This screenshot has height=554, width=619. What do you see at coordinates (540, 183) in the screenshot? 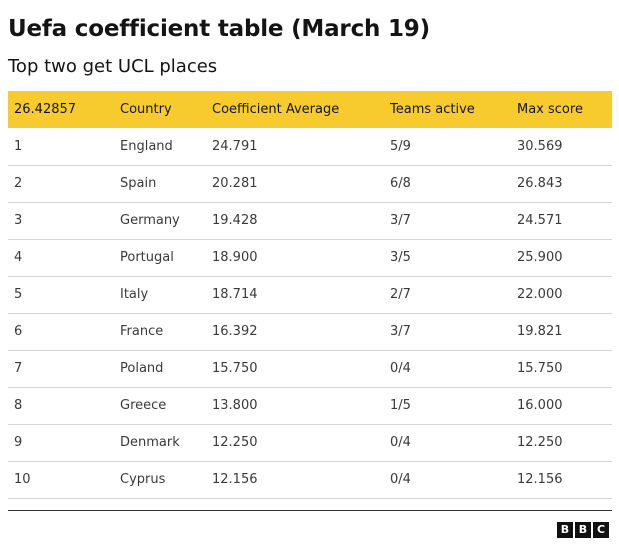
I see `max-score-cell: 26.843` at bounding box center [540, 183].